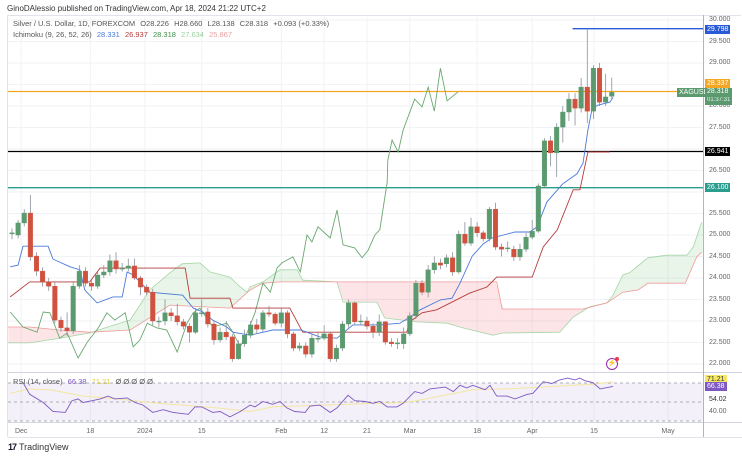 The height and width of the screenshot is (457, 742). Describe the element at coordinates (154, 23) in the screenshot. I see `ohlc-open: O28.226` at that location.